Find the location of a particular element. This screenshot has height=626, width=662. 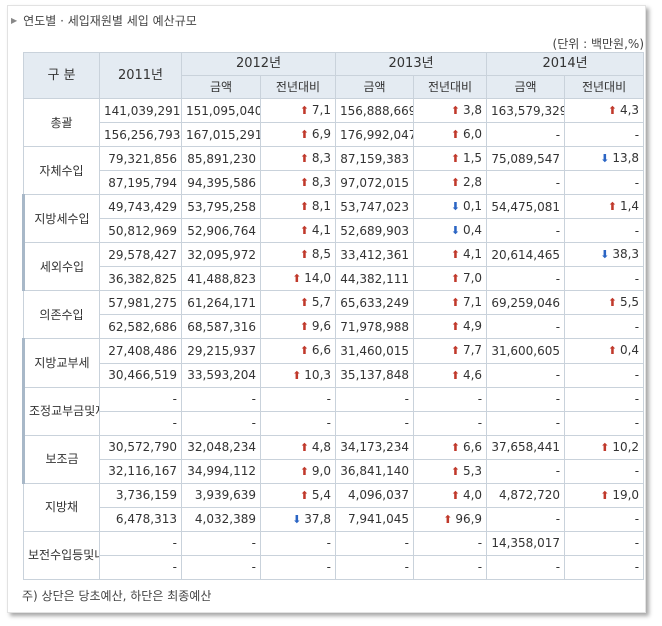

amount-2013: 44,382,111 is located at coordinates (375, 279).